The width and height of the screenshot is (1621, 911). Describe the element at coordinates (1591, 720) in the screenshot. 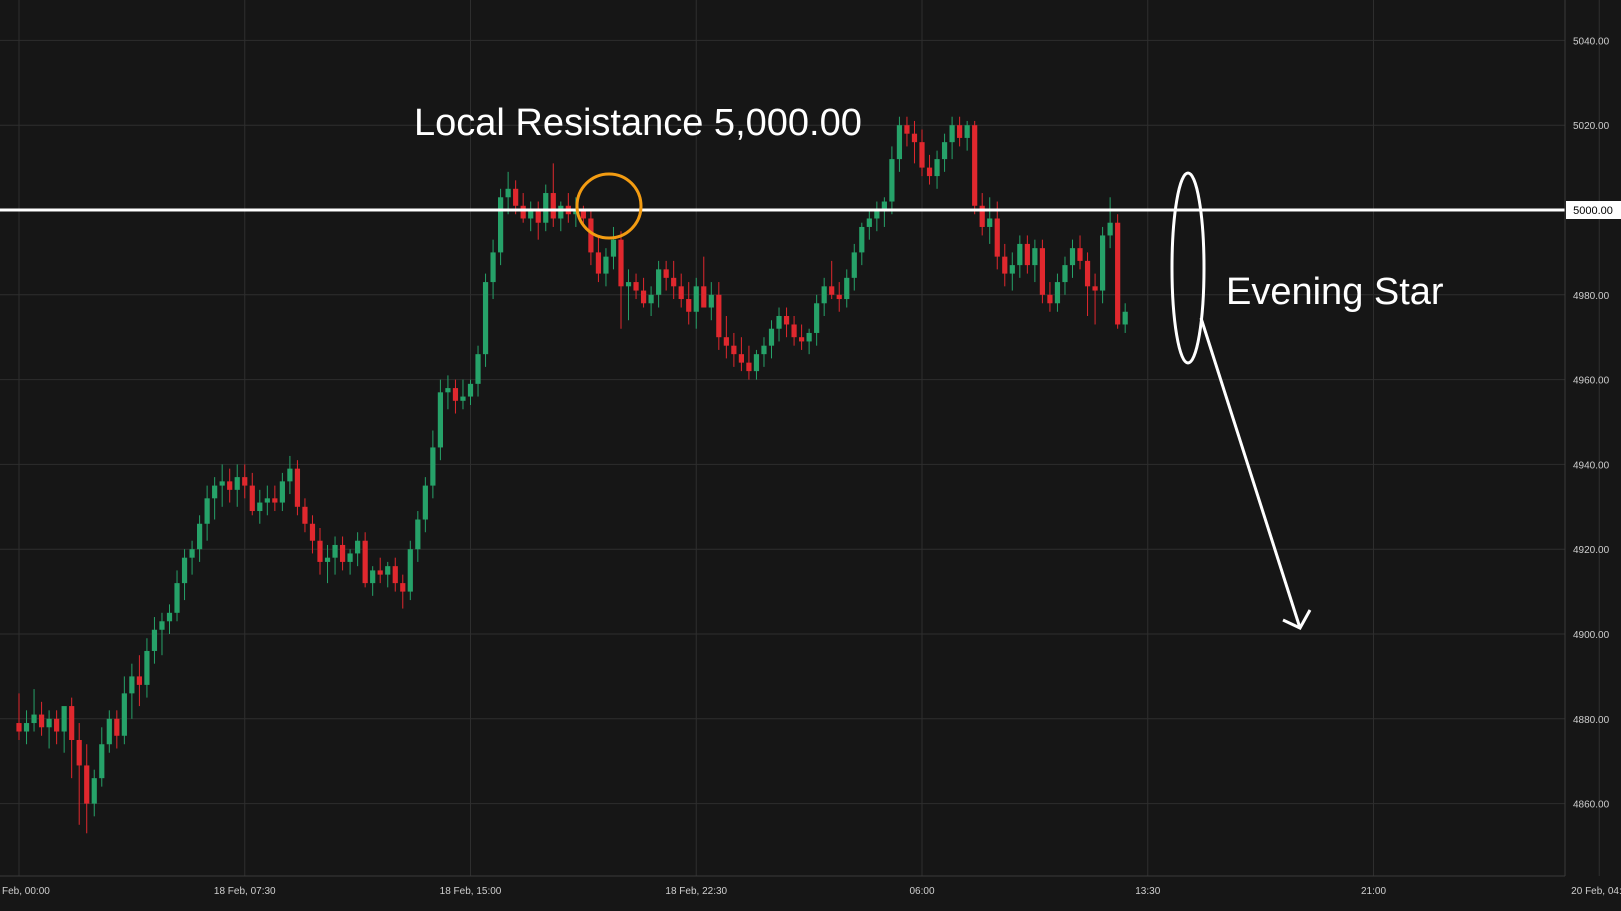

I see `price-tick-label: 4880.00` at that location.